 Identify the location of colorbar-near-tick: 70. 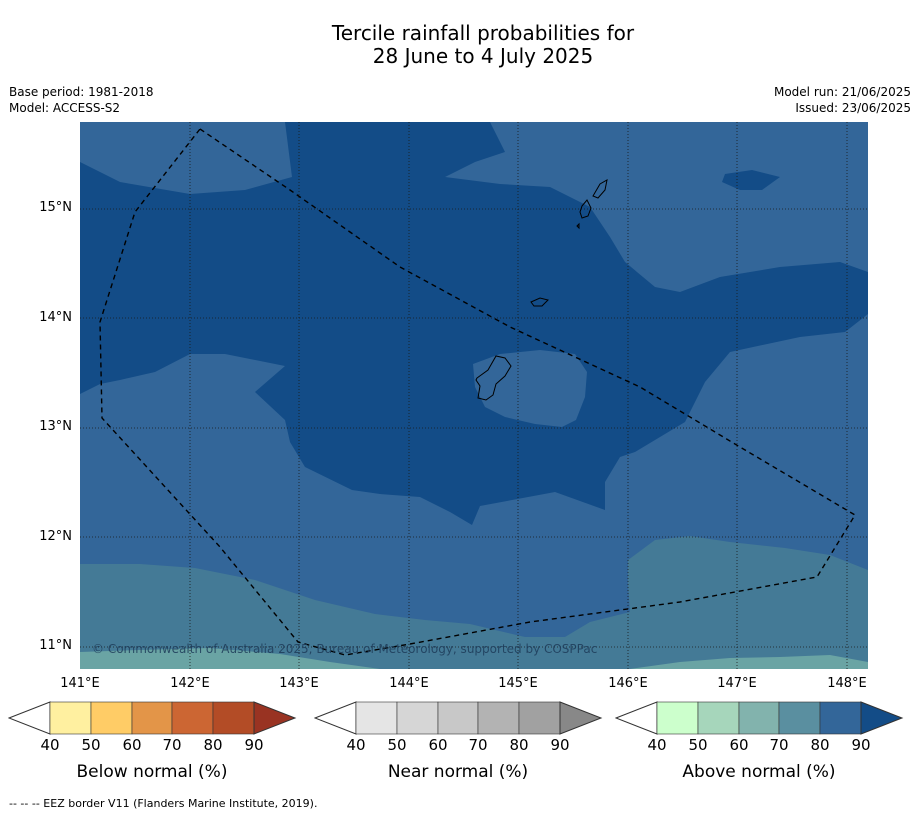
(478, 745).